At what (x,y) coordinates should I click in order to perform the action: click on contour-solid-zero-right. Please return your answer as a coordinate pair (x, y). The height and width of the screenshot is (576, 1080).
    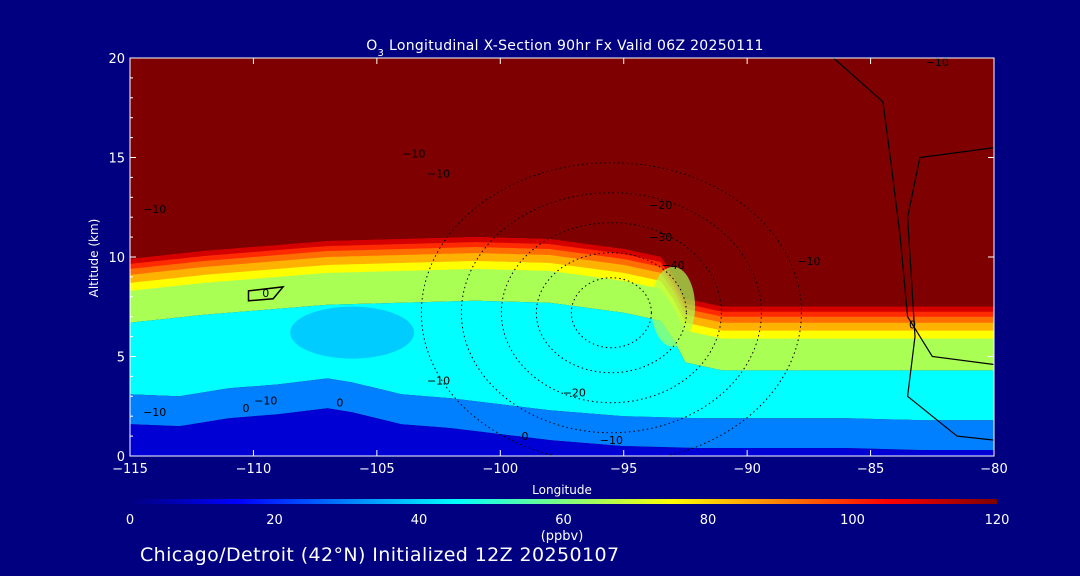
    Looking at the image, I should click on (913, 212).